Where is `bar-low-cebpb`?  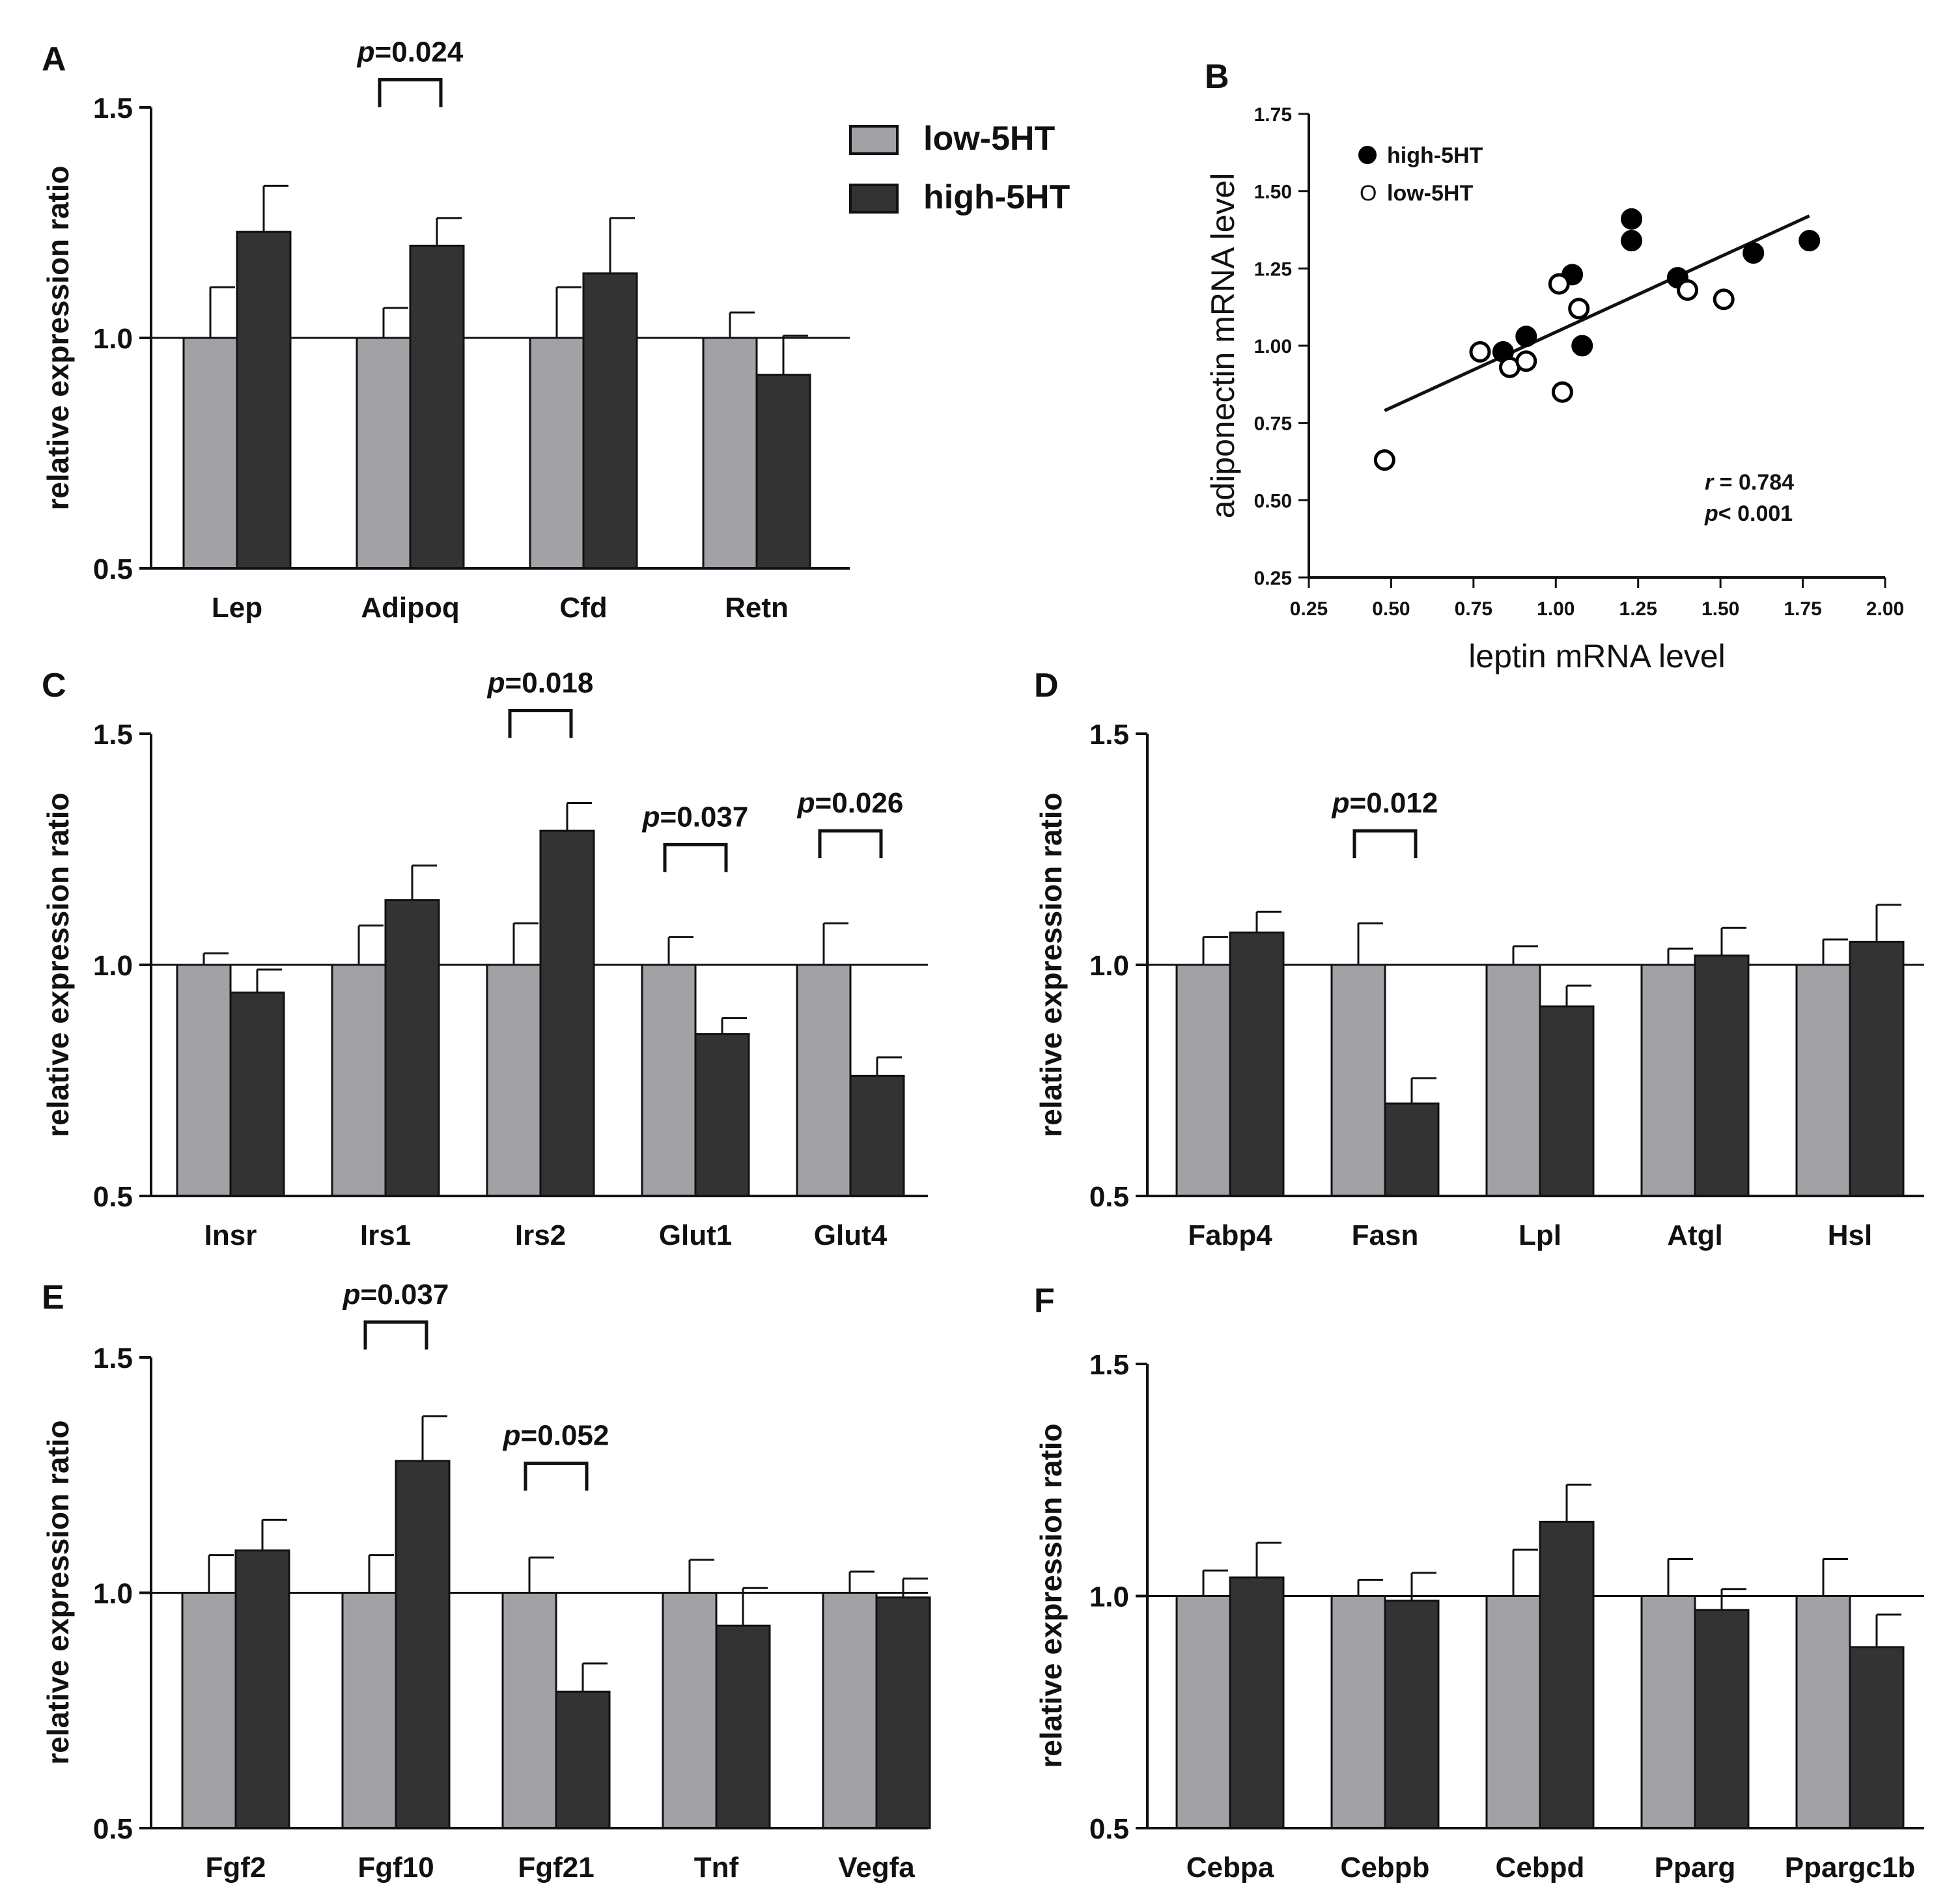 bar-low-cebpb is located at coordinates (1358, 1712).